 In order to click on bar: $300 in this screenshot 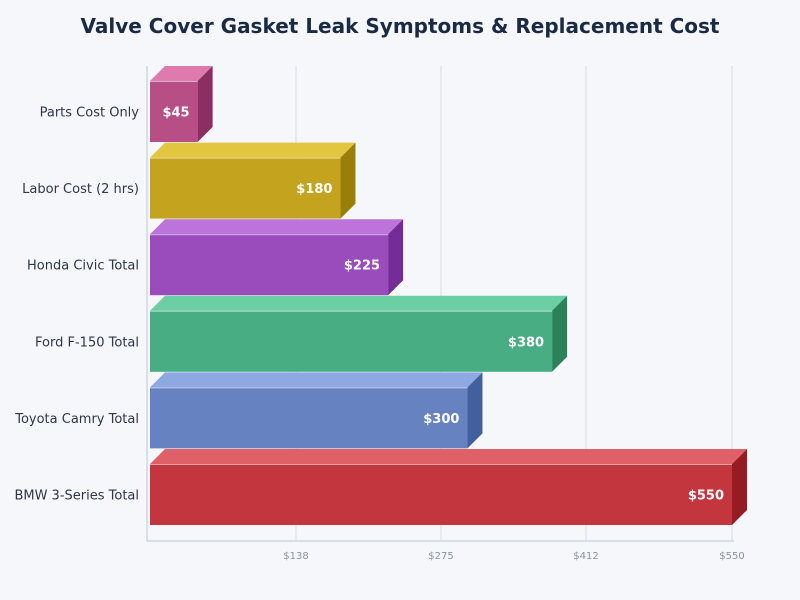, I will do `click(316, 410)`.